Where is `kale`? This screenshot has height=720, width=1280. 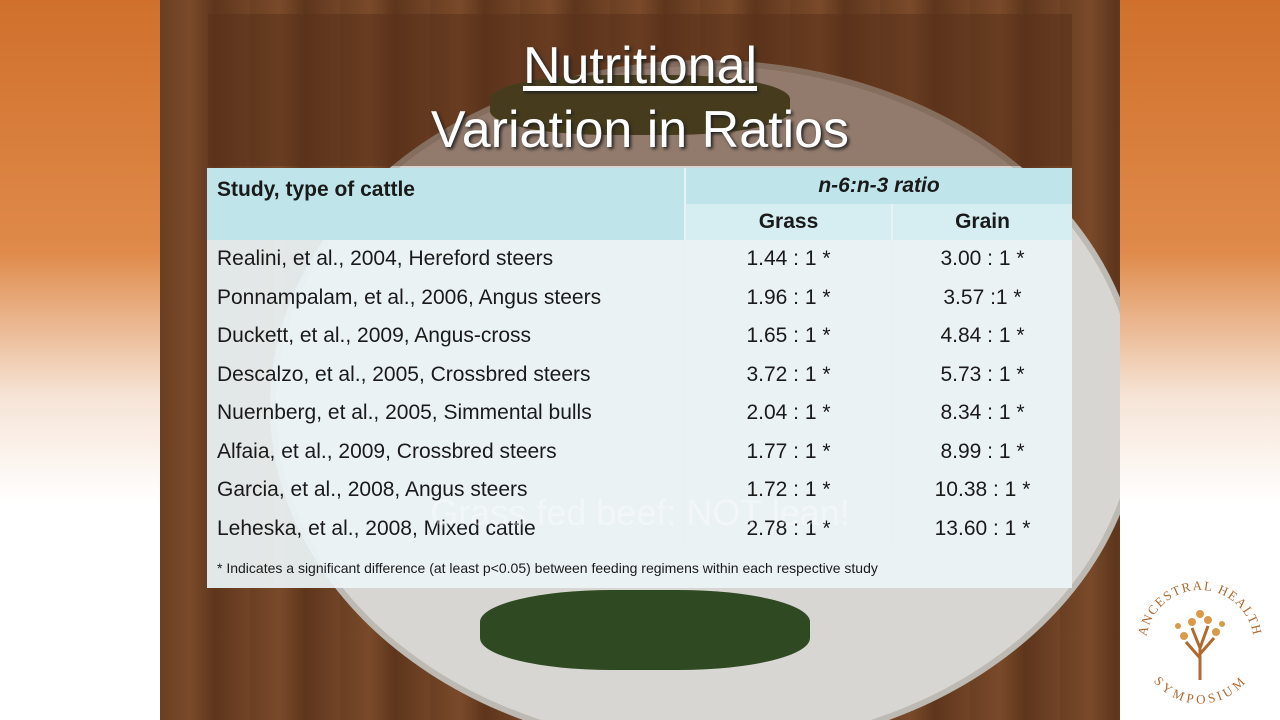 kale is located at coordinates (645, 630).